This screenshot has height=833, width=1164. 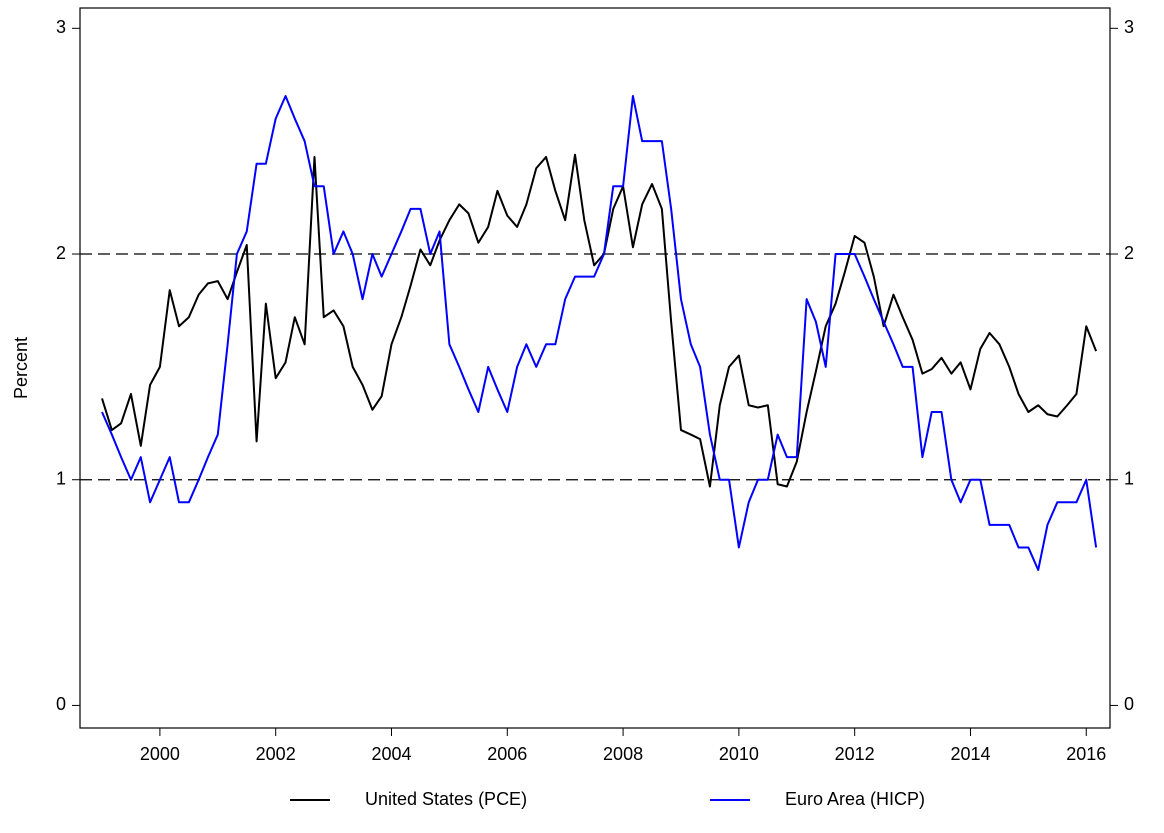 I want to click on x-tick-label: 2008, so click(x=623, y=754).